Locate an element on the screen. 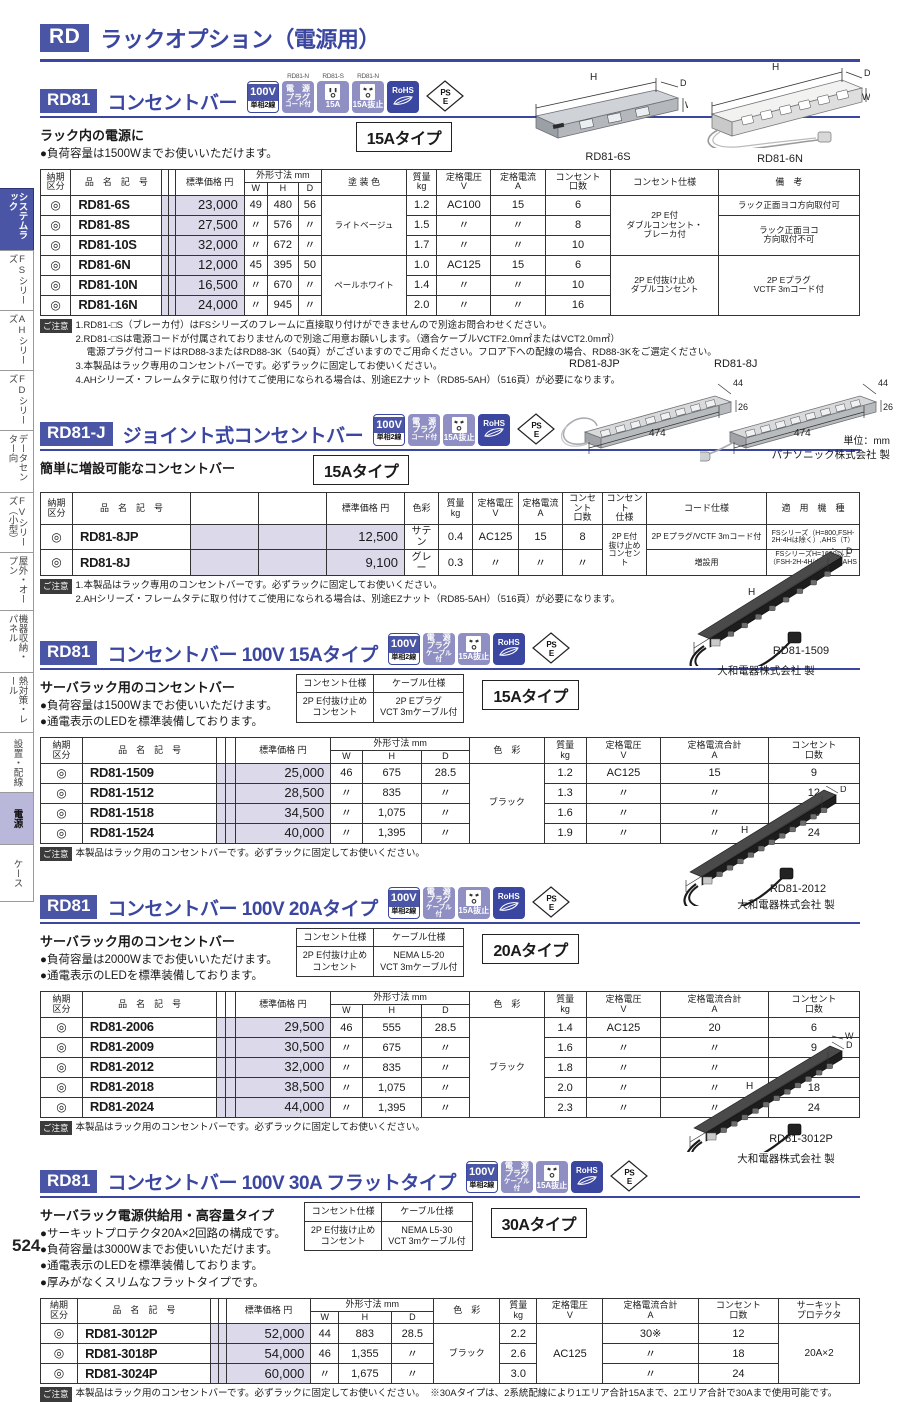 This screenshot has height=1402, width=900. cell-voltage: AC125 is located at coordinates (623, 1028).